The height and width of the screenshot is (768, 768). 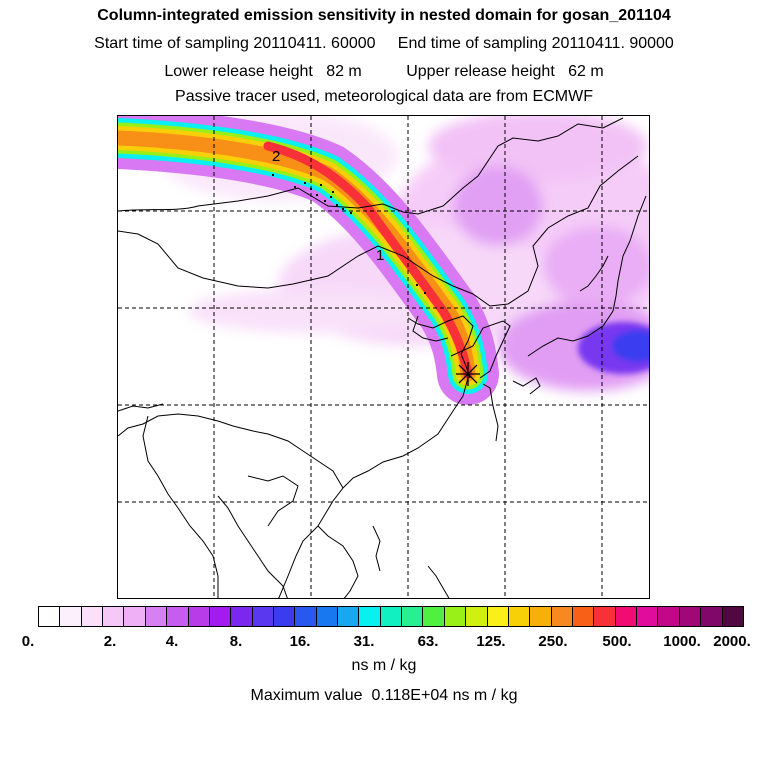 I want to click on colorbar-tick-label: 500., so click(x=617, y=641).